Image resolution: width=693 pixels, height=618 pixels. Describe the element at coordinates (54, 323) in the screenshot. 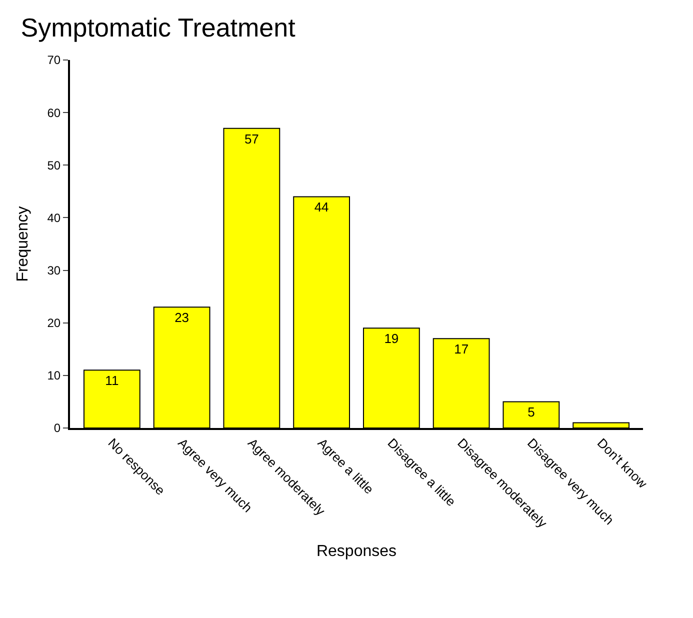

I see `y-tick-label: 20` at that location.